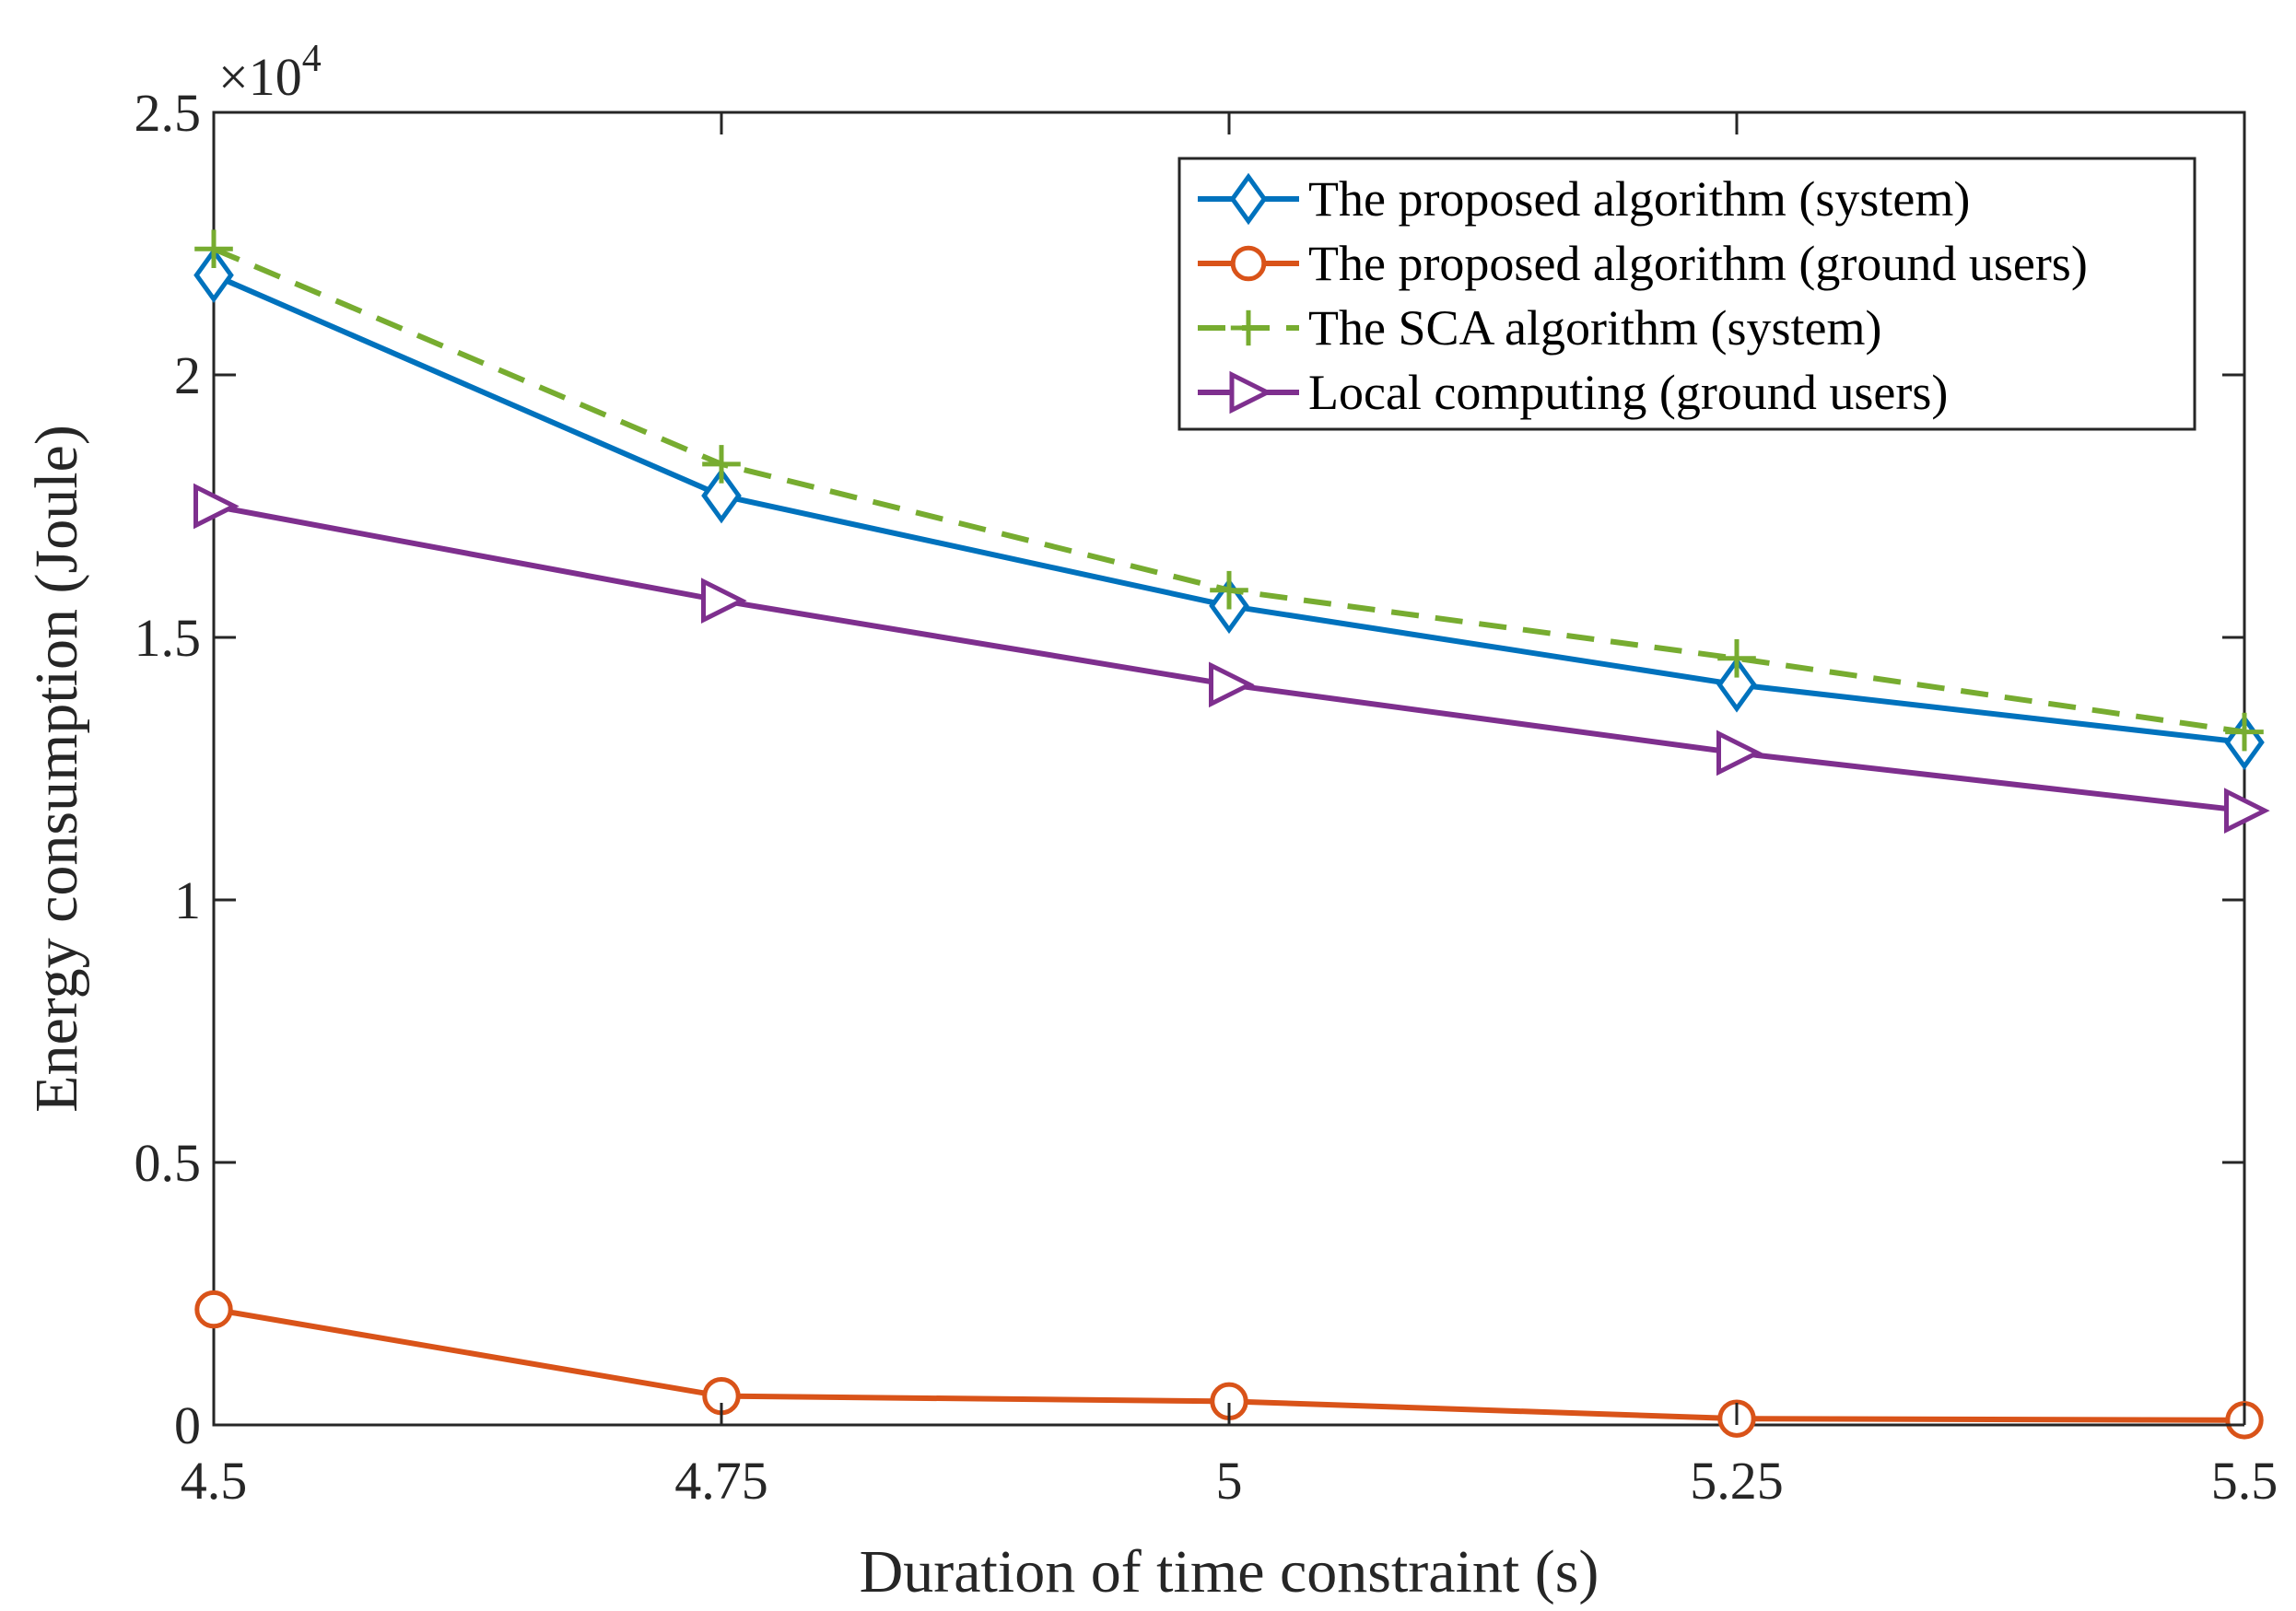  What do you see at coordinates (169, 113) in the screenshot?
I see `y-tick-label: 2.5` at bounding box center [169, 113].